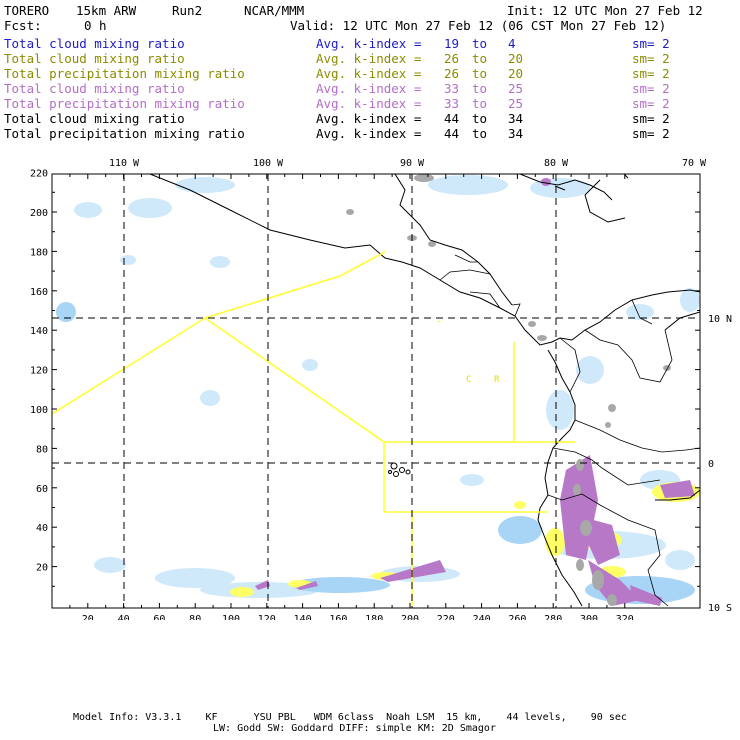  Describe the element at coordinates (452, 43) in the screenshot. I see `legend-kindex-from: 19` at that location.